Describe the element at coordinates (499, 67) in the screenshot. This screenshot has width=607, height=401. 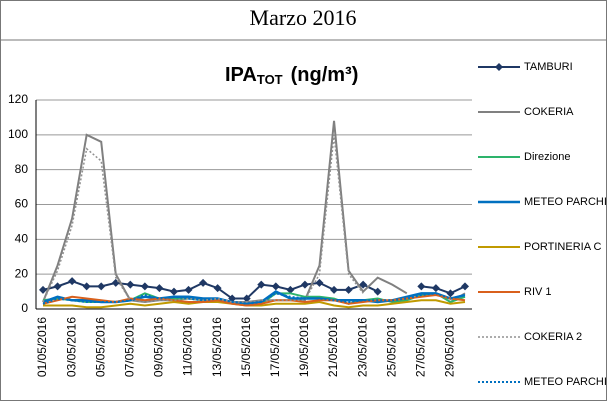
I see `legend-marker` at that location.